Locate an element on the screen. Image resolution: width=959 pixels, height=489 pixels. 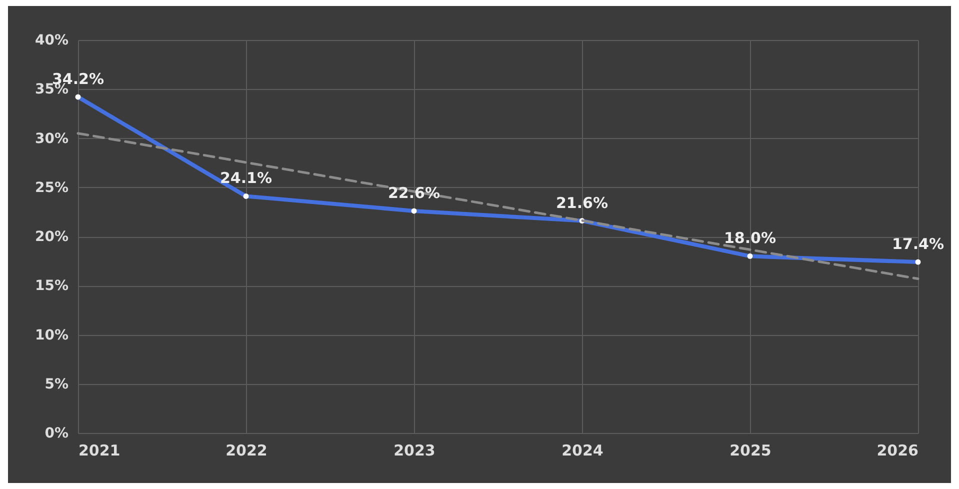
x-tick-label: 2022 is located at coordinates (247, 451).